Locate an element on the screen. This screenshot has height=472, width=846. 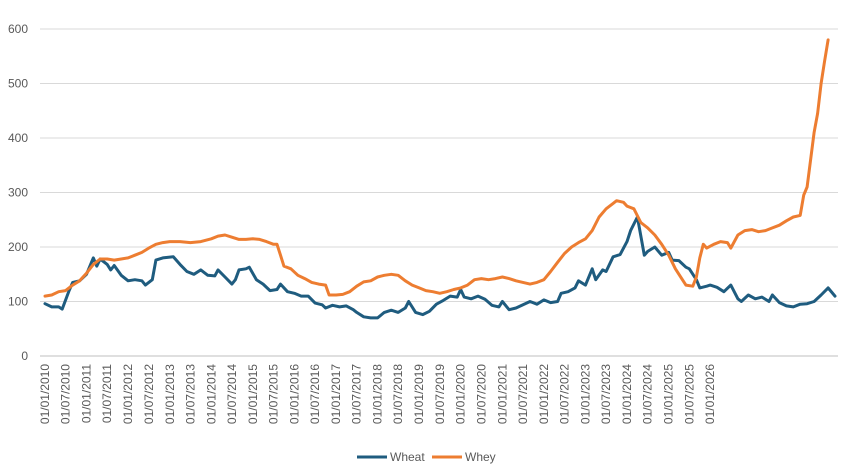
x-tick-label: 01/01/2021 is located at coordinates (502, 394).